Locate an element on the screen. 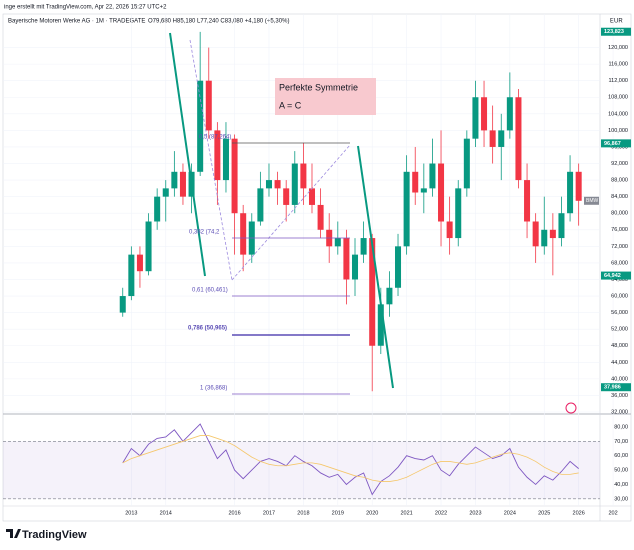 This screenshot has width=634, height=550. logo-icon is located at coordinates (13, 533).